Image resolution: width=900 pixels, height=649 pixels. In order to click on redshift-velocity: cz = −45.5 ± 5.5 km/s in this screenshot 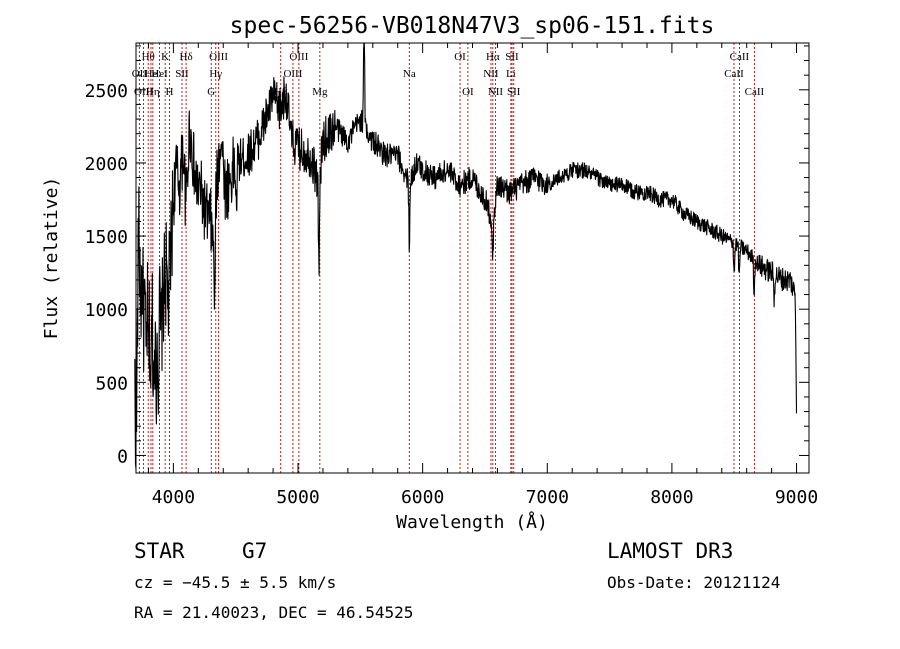, I will do `click(235, 582)`.